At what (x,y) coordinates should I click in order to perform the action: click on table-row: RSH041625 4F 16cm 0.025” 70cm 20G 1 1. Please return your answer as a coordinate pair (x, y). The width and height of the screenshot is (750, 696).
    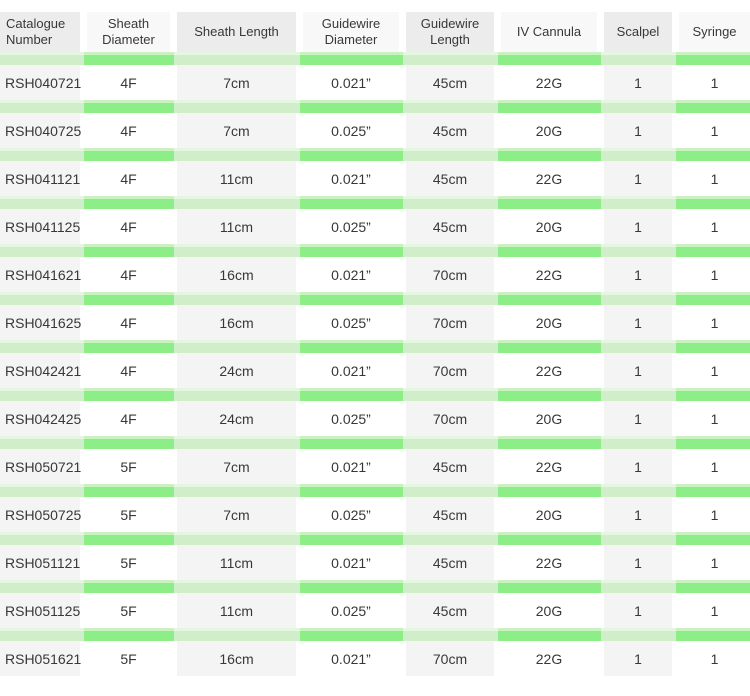
    Looking at the image, I should click on (375, 322).